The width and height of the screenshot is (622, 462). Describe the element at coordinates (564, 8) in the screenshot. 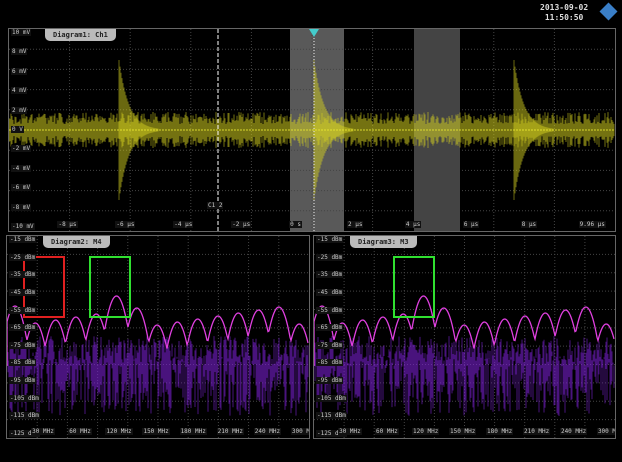

I see `date: 2013-09-02` at that location.